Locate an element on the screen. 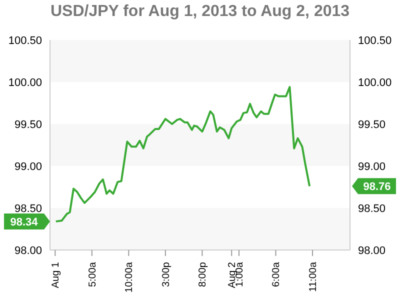 The height and width of the screenshot is (300, 400). text: 98.34 is located at coordinates (24, 222).